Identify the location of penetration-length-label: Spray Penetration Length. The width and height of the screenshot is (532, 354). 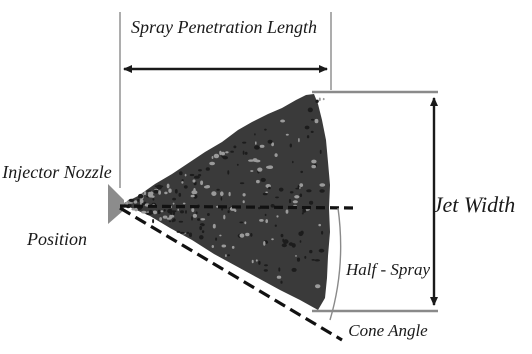
(224, 27).